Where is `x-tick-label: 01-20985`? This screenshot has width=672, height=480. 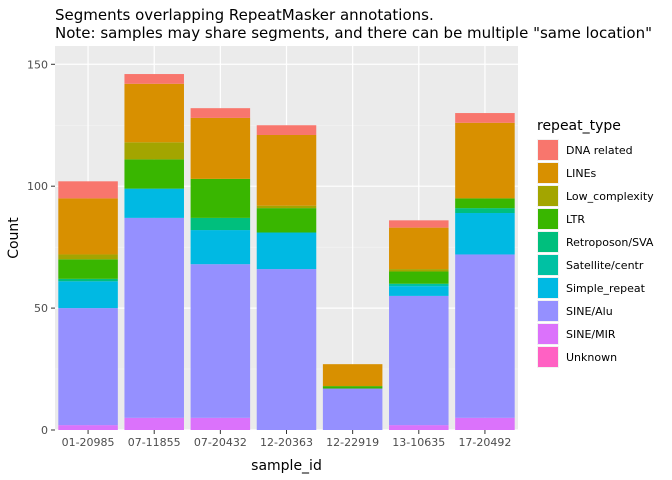
x-tick-label: 01-20985 is located at coordinates (88, 442).